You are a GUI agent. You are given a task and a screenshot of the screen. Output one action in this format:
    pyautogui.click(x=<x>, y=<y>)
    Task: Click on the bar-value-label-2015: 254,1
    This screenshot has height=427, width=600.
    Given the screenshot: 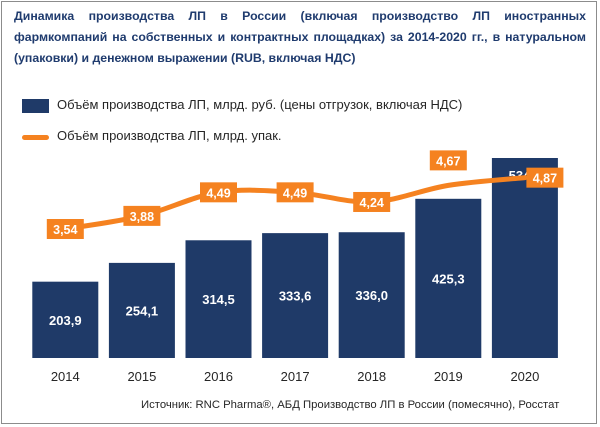 What is the action you would take?
    pyautogui.click(x=142, y=310)
    